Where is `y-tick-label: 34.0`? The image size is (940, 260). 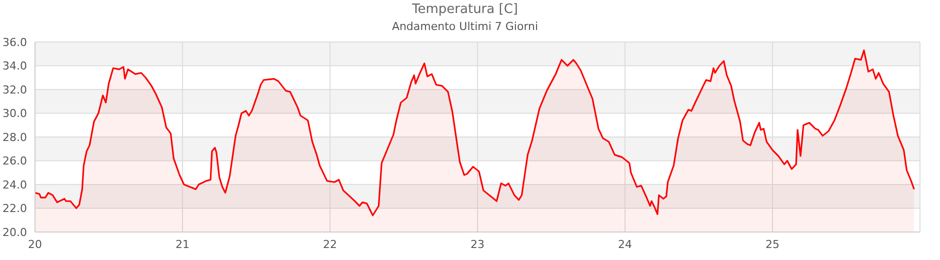 y-tick-label: 34.0 is located at coordinates (14, 66).